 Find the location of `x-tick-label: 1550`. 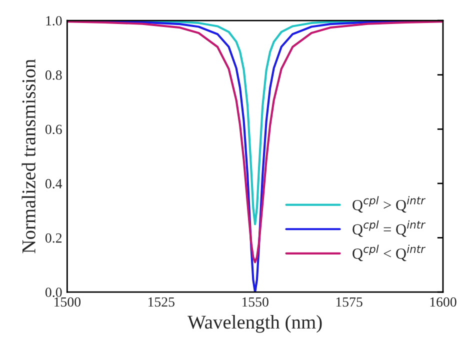

x-tick-label: 1550 is located at coordinates (255, 302).